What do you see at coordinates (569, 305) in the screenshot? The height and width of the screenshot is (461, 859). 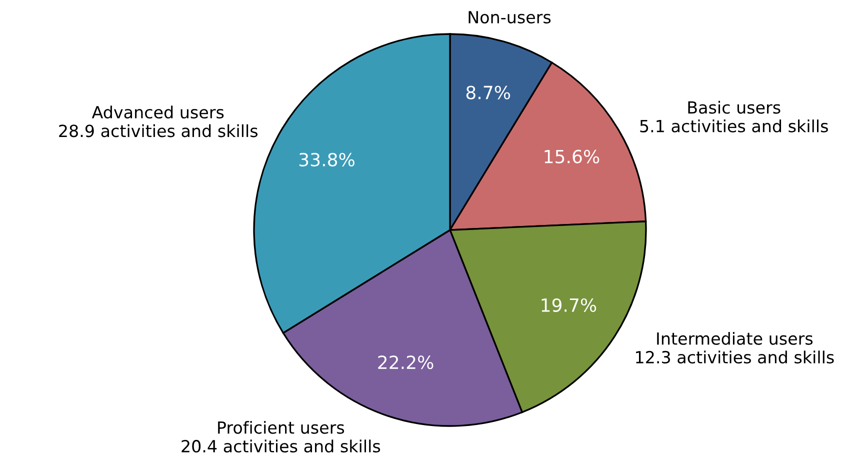 I see `data-label: 19.7%` at bounding box center [569, 305].